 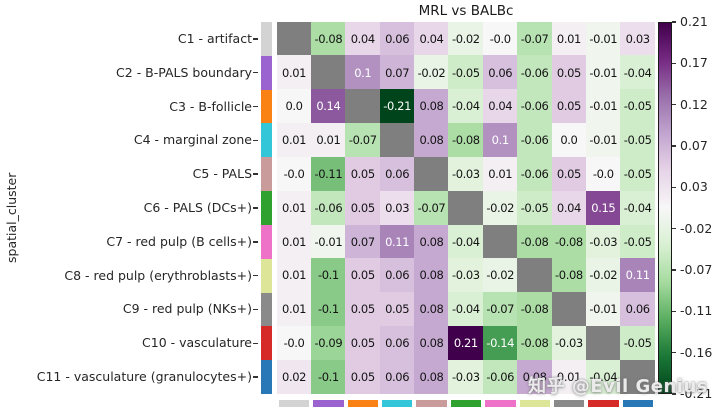 I want to click on watermark: 知乎 @Evil Genius, so click(x=618, y=386).